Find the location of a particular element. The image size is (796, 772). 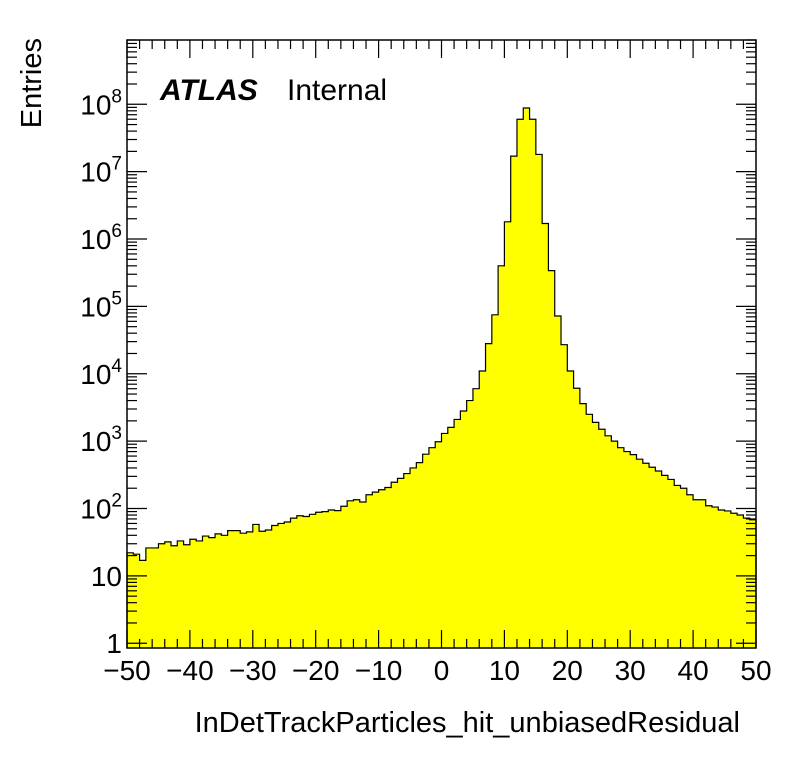

x-tick-label: −40 is located at coordinates (190, 670).